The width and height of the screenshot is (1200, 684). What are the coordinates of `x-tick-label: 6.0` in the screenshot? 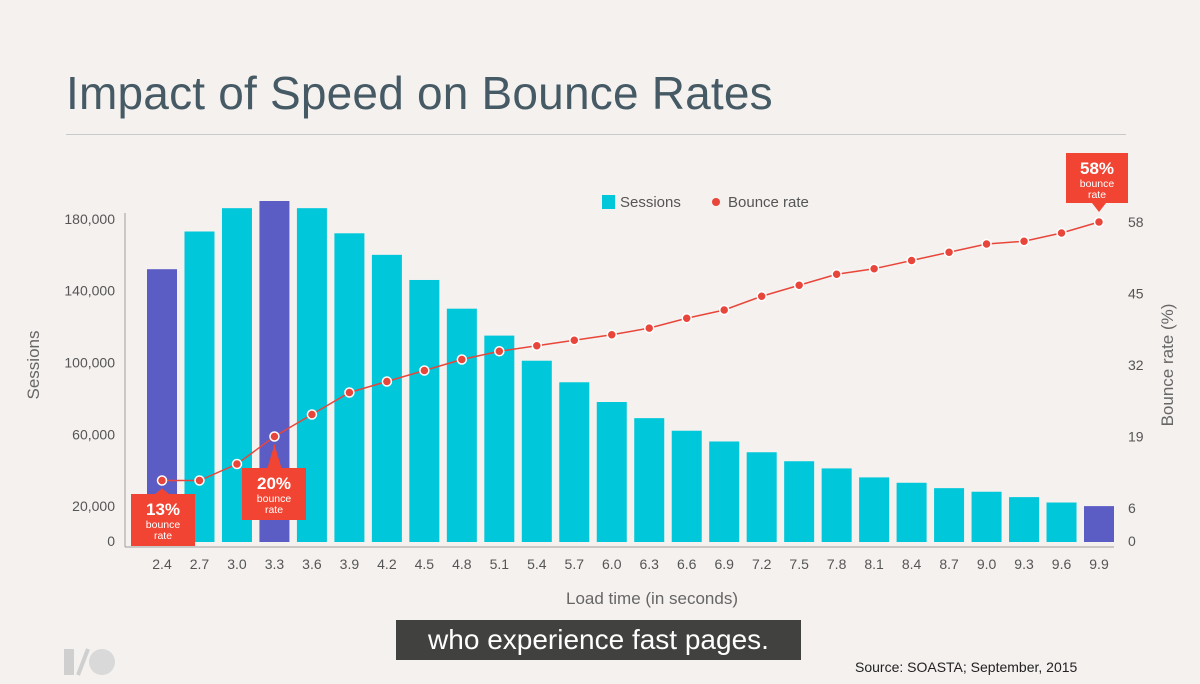 It's located at (612, 564).